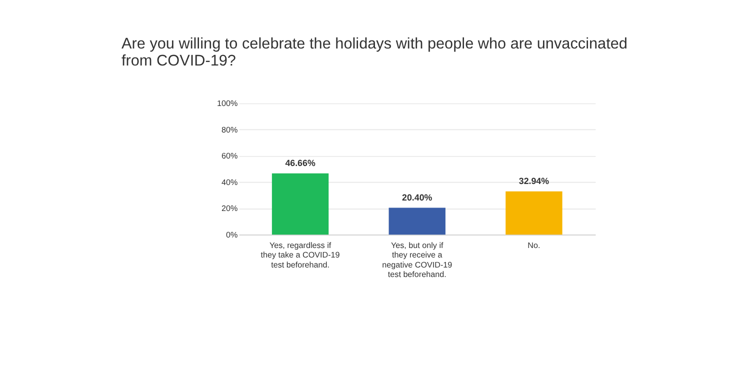 This screenshot has width=750, height=382. Describe the element at coordinates (417, 260) in the screenshot. I see `x-tick-label: Yes, but only if they receive a negative COVID-19 test beforehand.` at that location.